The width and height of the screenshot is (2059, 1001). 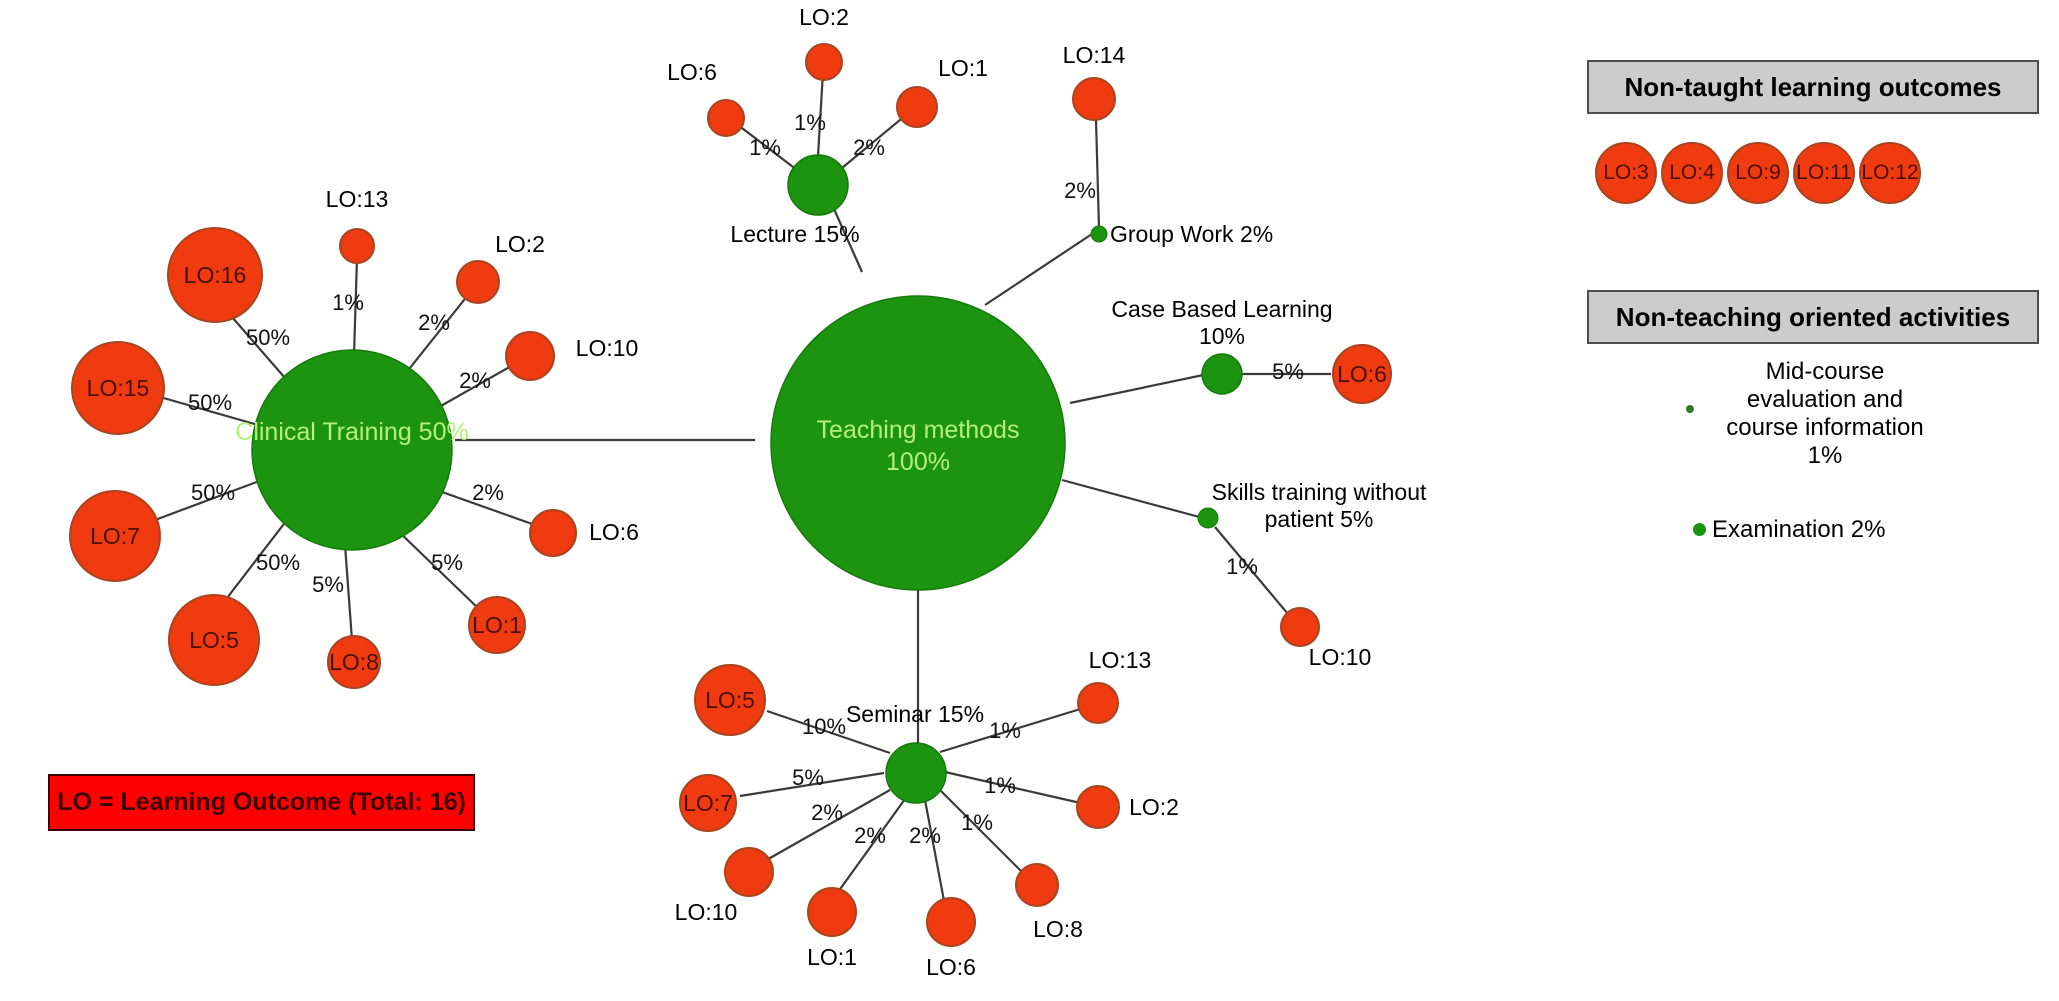 I want to click on examination-dot, so click(x=1699, y=529).